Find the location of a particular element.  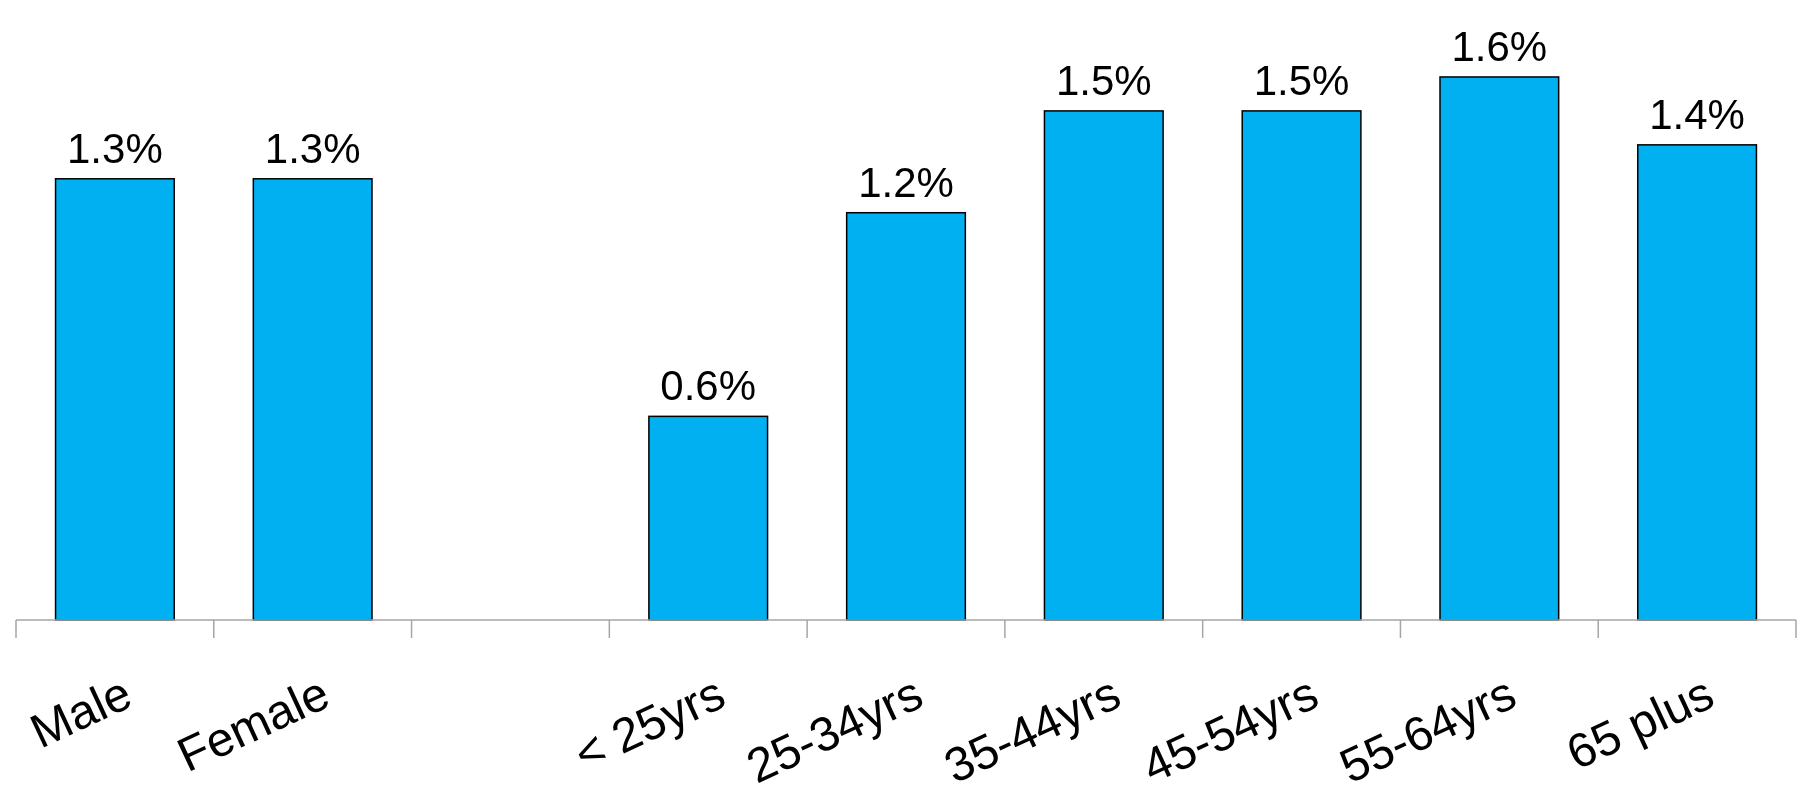

x-tick-label: Male is located at coordinates (81, 712).